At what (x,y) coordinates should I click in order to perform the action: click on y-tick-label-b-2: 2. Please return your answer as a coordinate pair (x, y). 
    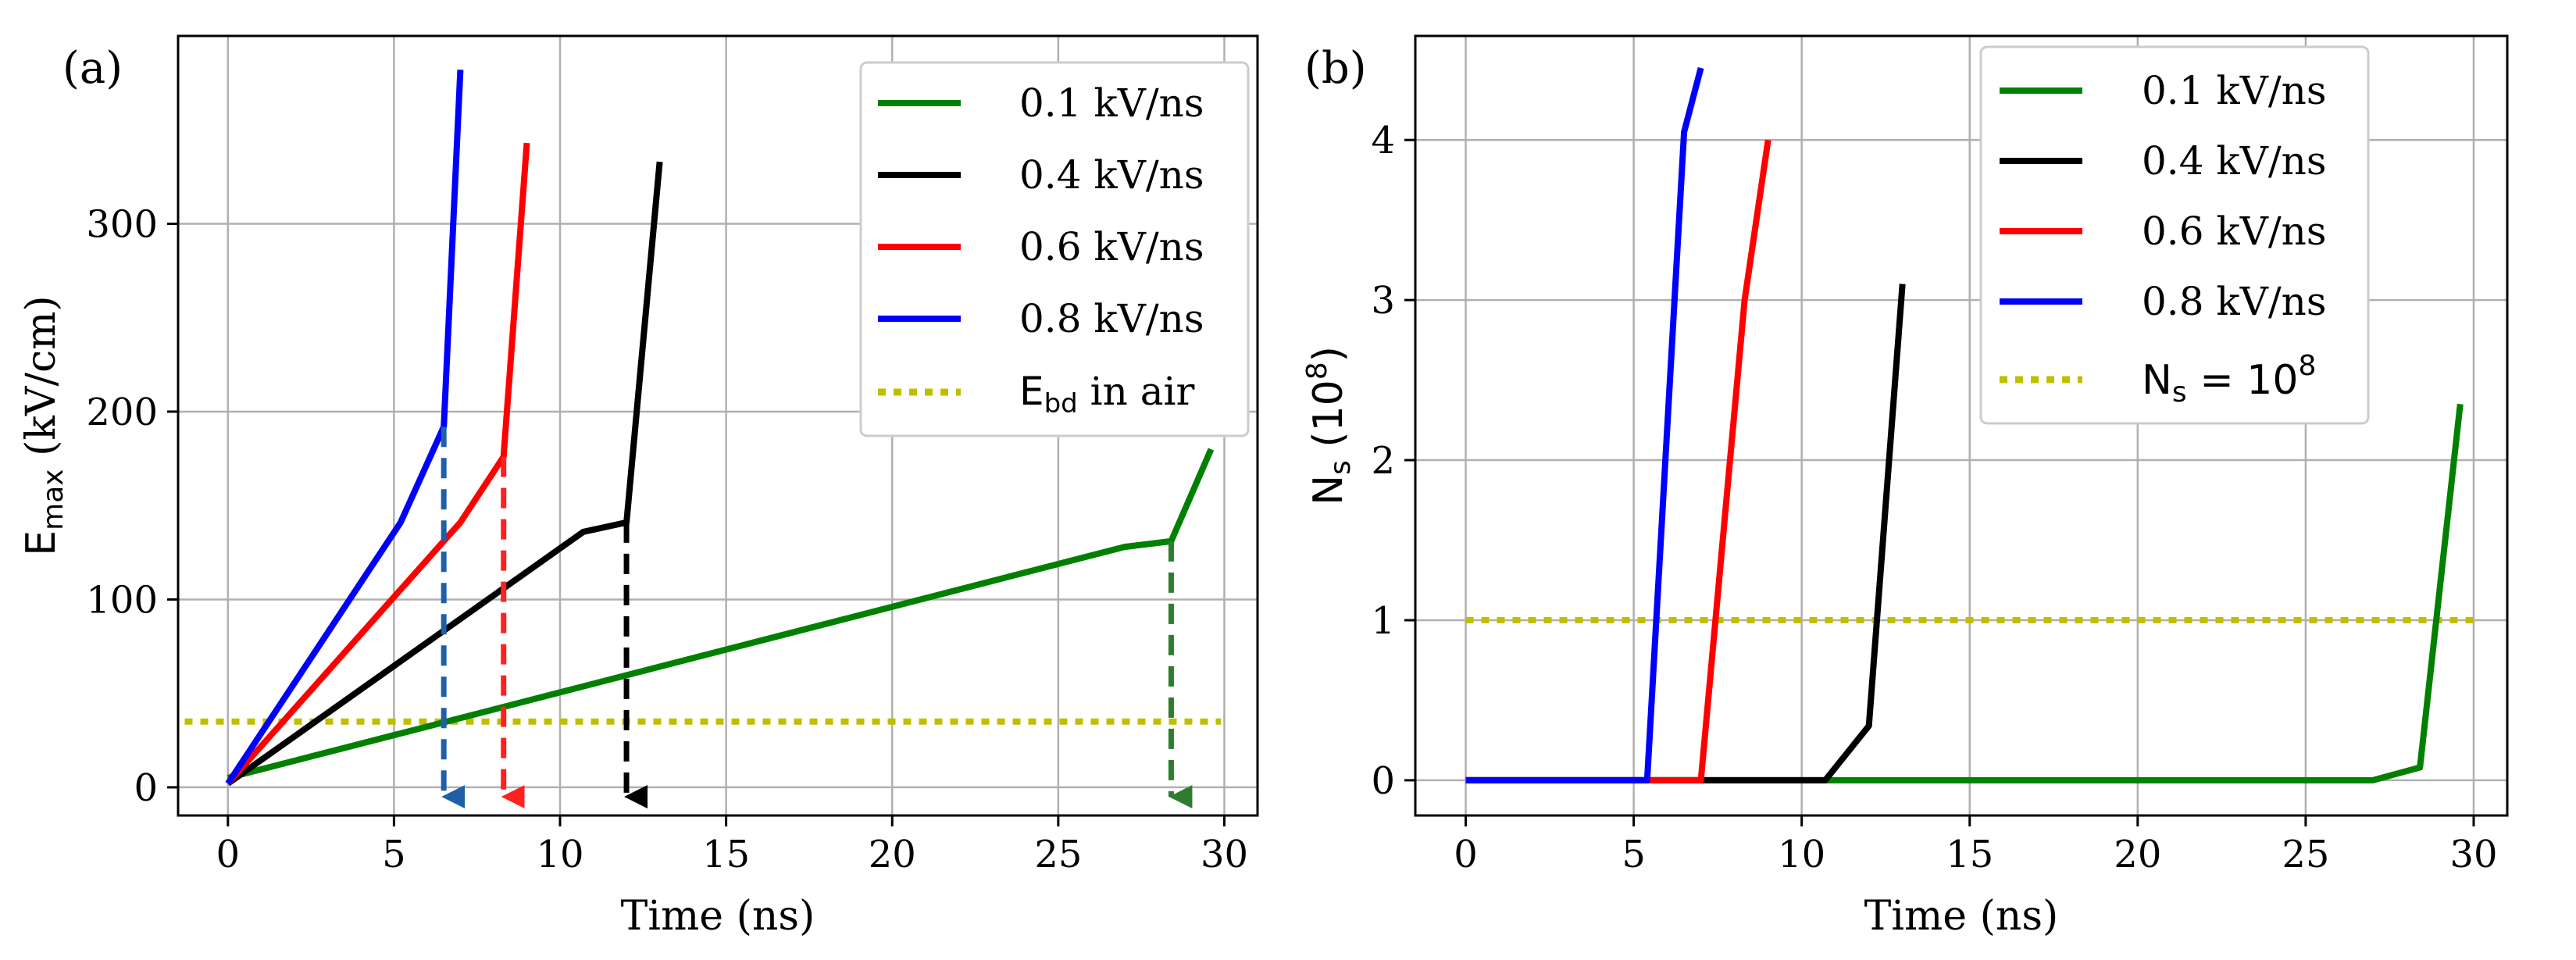
    Looking at the image, I should click on (1383, 461).